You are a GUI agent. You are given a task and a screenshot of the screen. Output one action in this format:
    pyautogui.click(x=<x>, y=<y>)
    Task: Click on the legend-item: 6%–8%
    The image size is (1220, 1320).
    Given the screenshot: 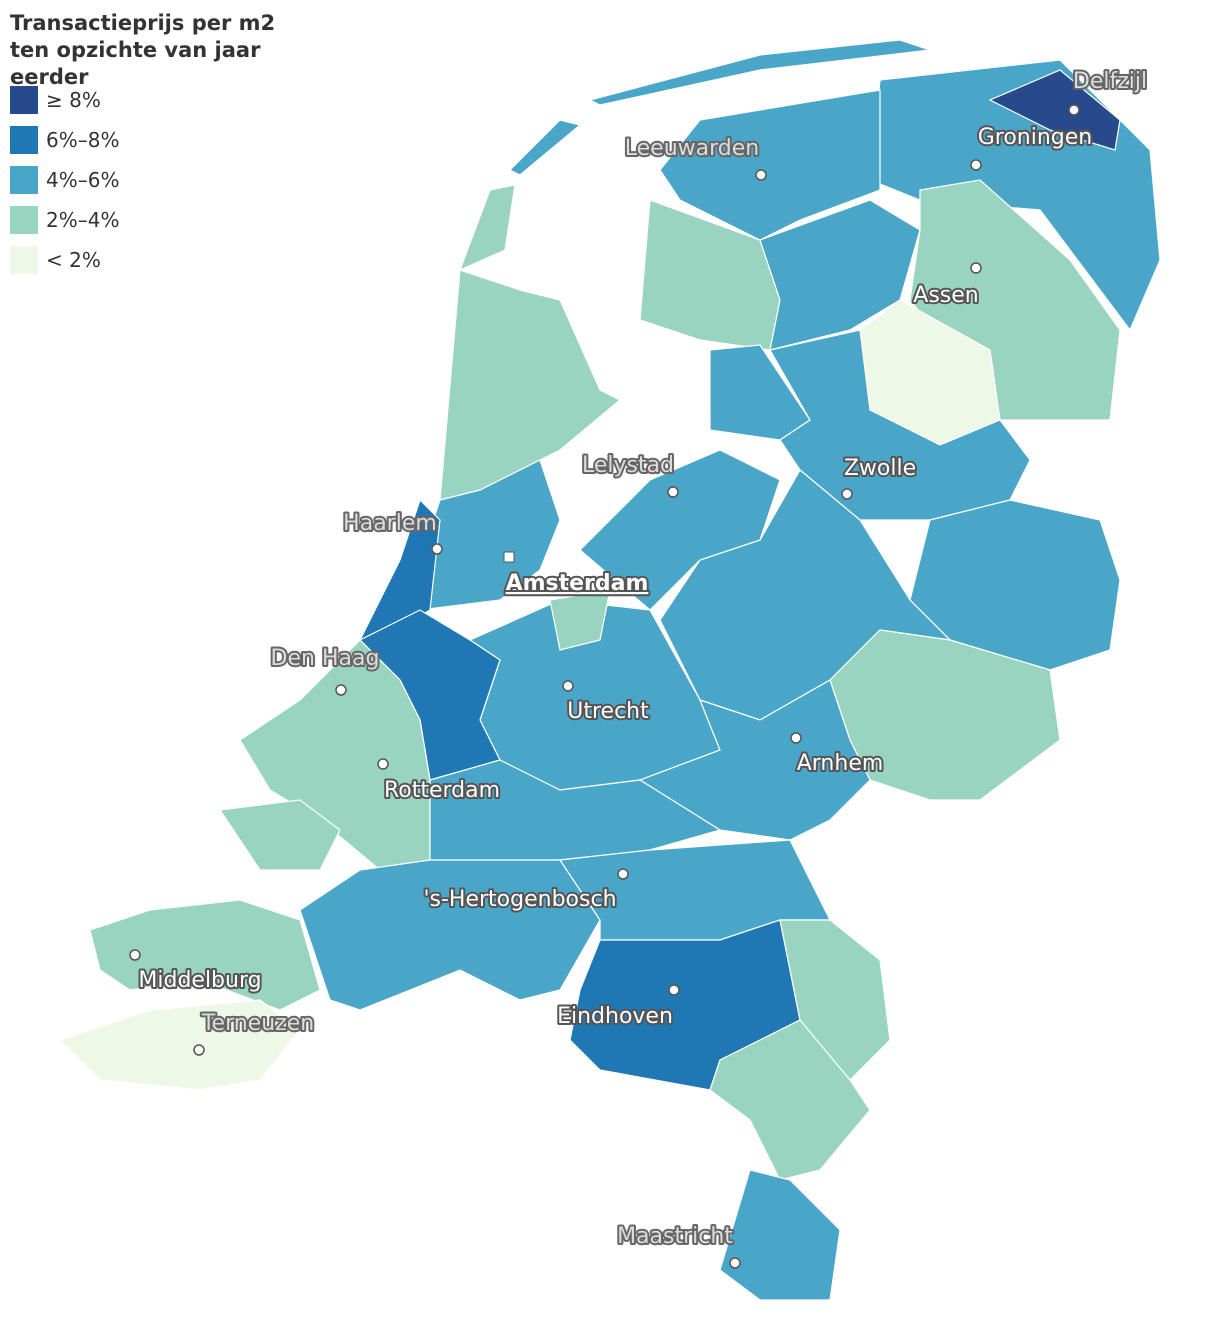 What is the action you would take?
    pyautogui.click(x=64, y=140)
    